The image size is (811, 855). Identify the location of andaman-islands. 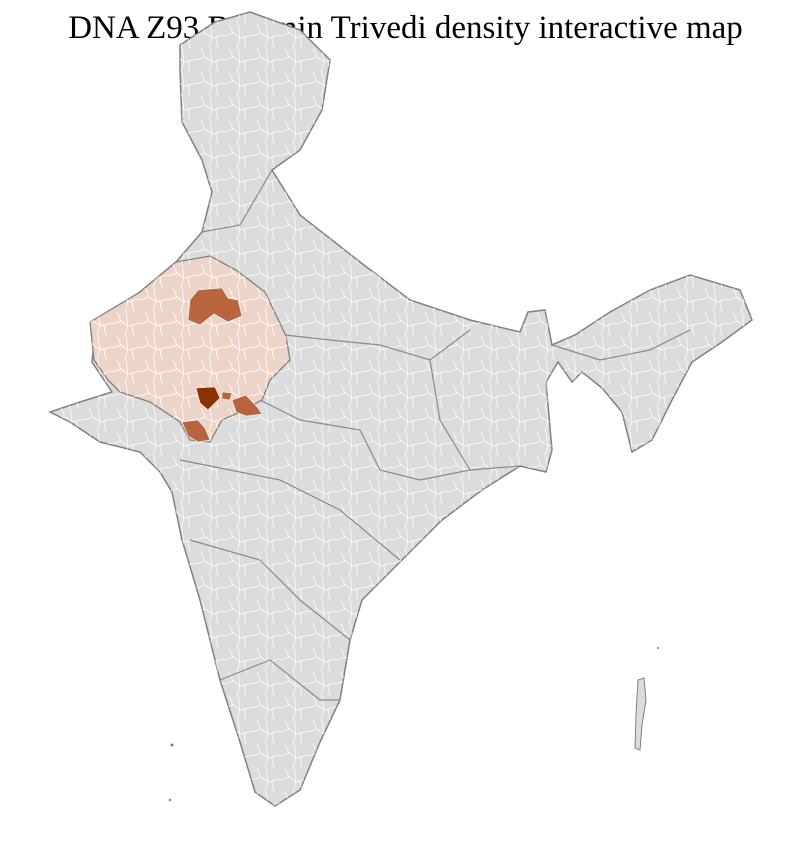
(640, 714).